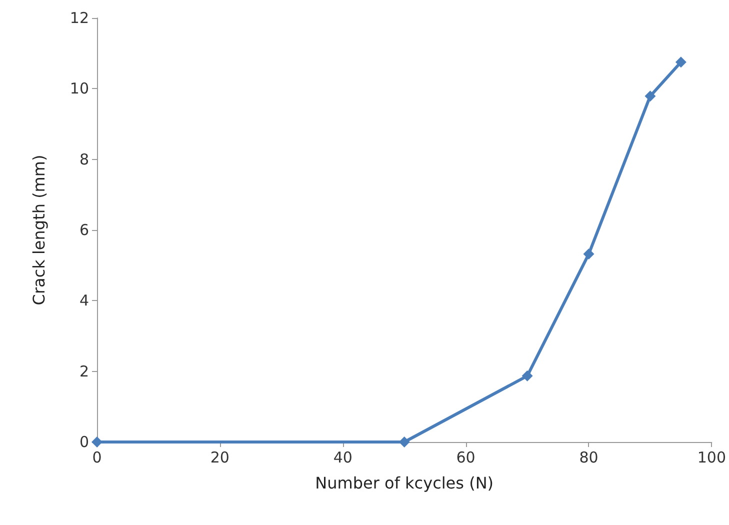 The height and width of the screenshot is (525, 729). I want to click on x-tick-label: 0, so click(97, 457).